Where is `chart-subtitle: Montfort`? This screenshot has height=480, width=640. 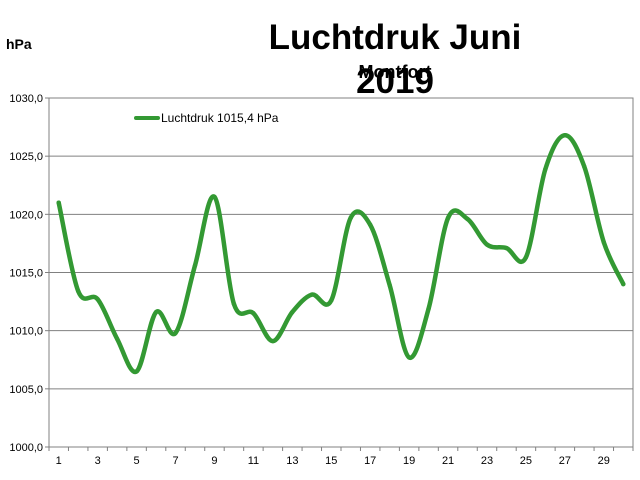
chart-subtitle: Montfort is located at coordinates (395, 72).